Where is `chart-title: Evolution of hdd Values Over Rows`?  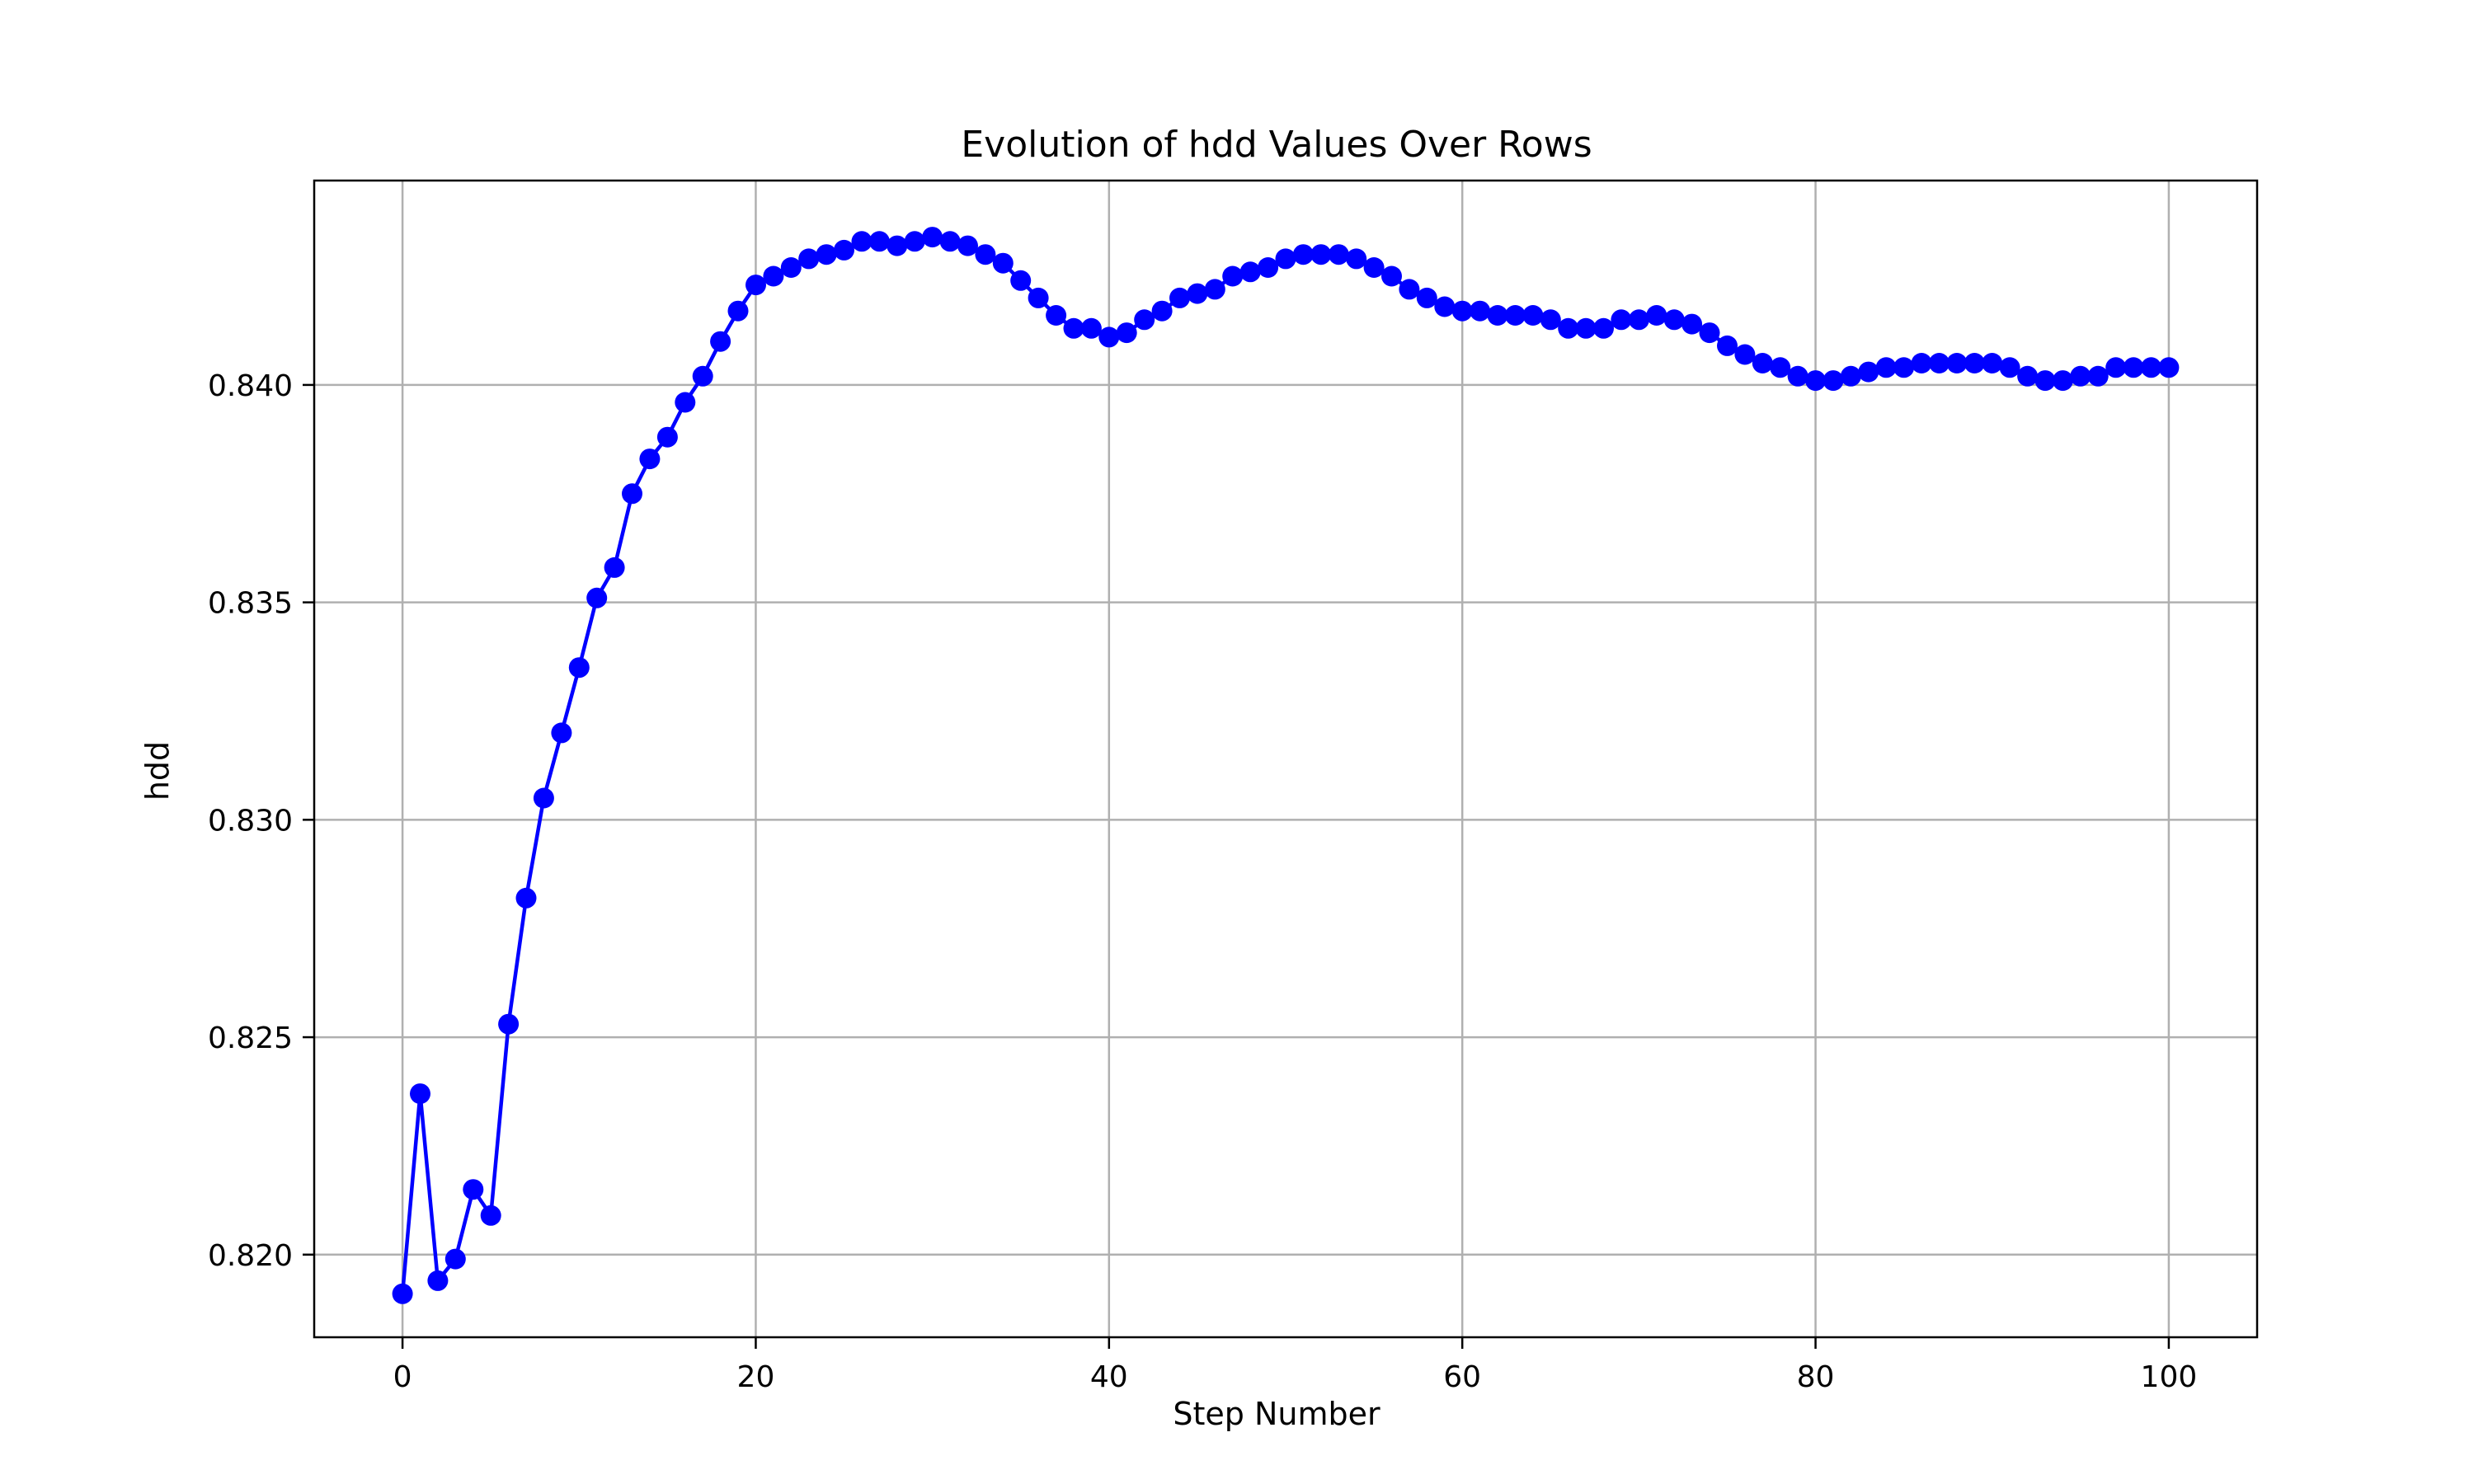 chart-title: Evolution of hdd Values Over Rows is located at coordinates (1276, 145).